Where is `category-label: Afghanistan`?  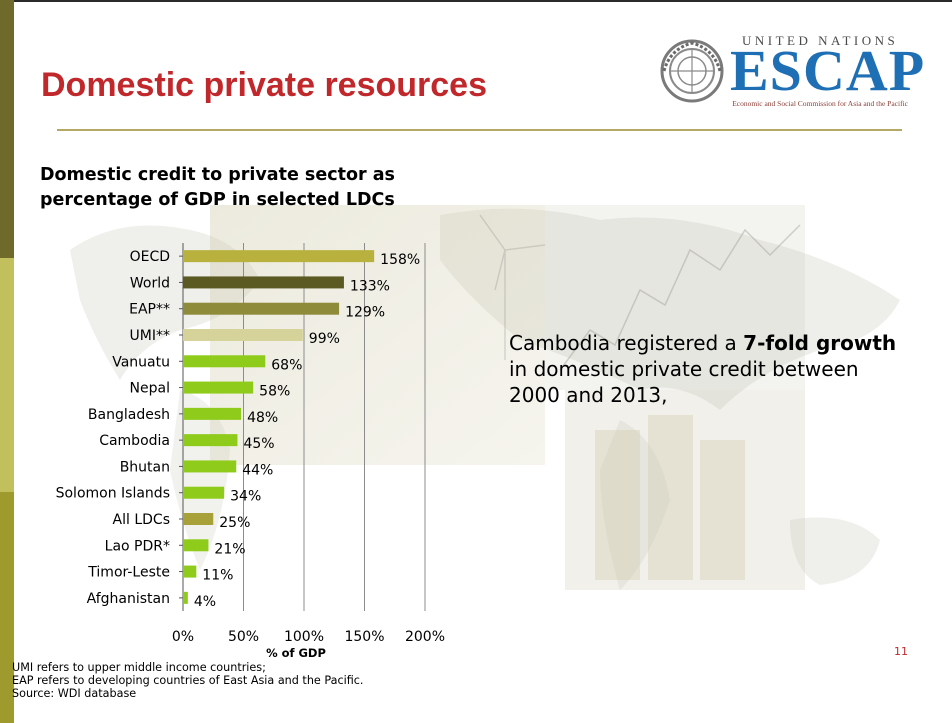 category-label: Afghanistan is located at coordinates (128, 599).